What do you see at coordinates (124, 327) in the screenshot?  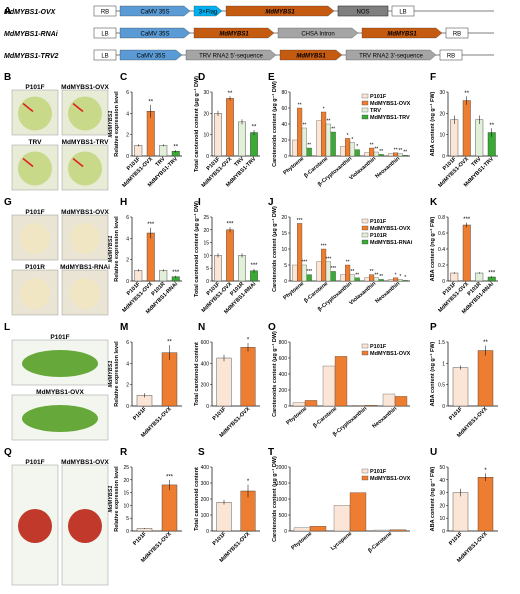 I see `panel-letter-M: M` at bounding box center [124, 327].